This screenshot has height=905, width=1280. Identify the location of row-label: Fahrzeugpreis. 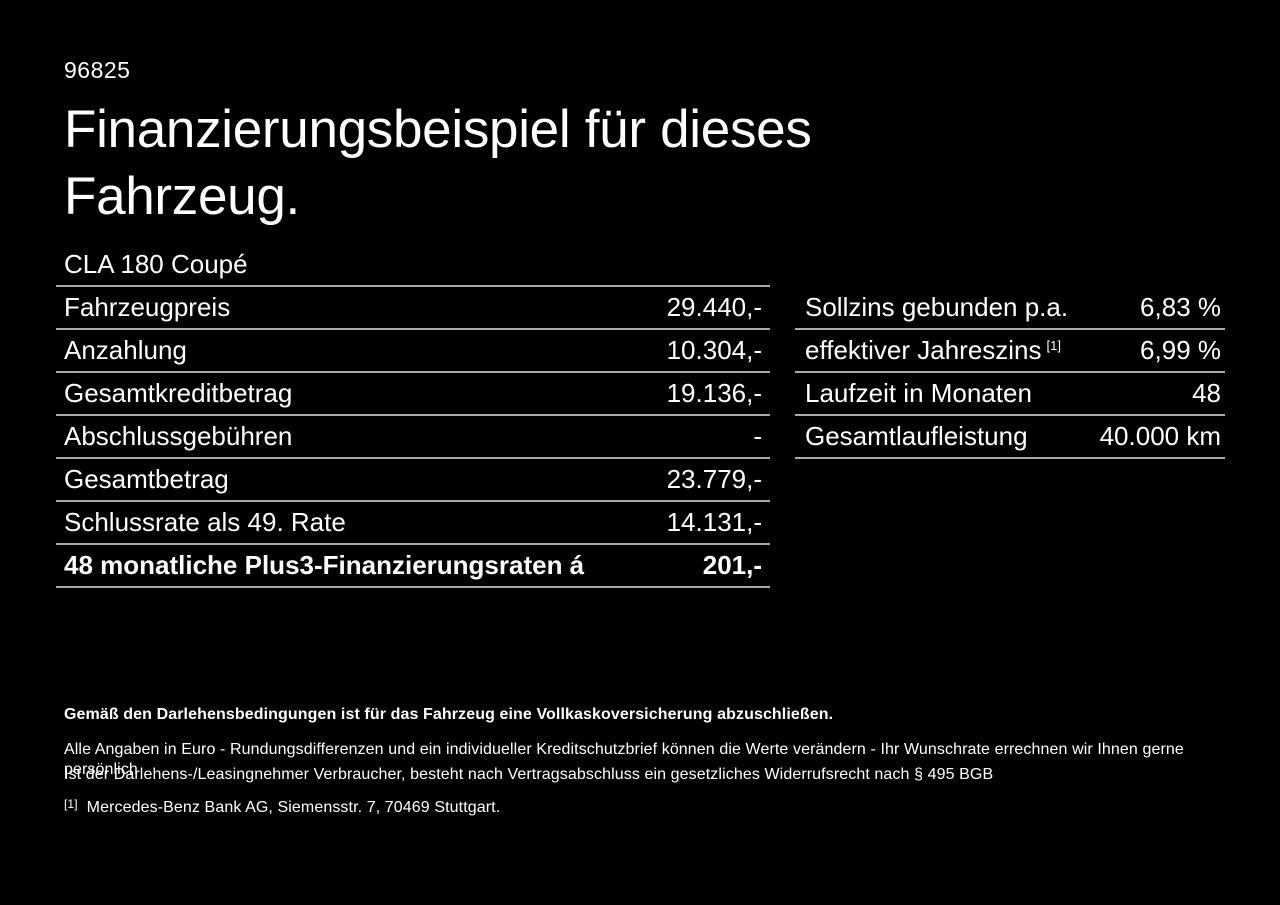
(147, 307).